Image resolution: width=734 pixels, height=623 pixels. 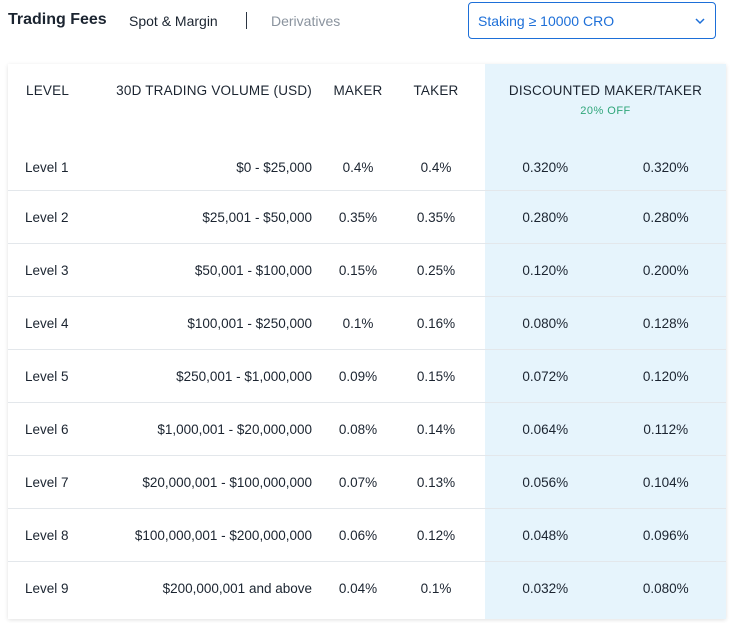 I want to click on cell-maker: 0.08%, so click(x=358, y=429).